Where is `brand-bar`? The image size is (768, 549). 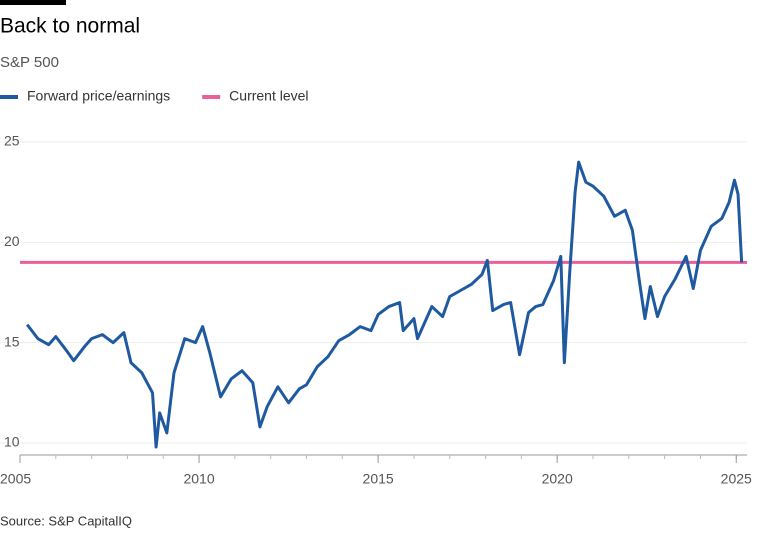
brand-bar is located at coordinates (33, 2).